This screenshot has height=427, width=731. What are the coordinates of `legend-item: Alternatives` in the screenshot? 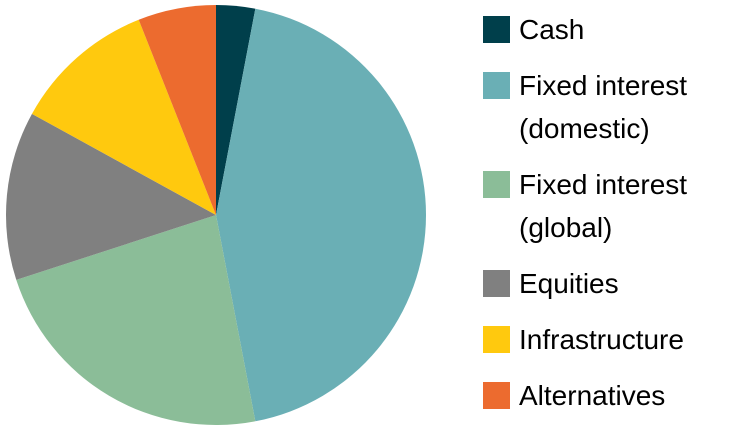 It's located at (606, 395).